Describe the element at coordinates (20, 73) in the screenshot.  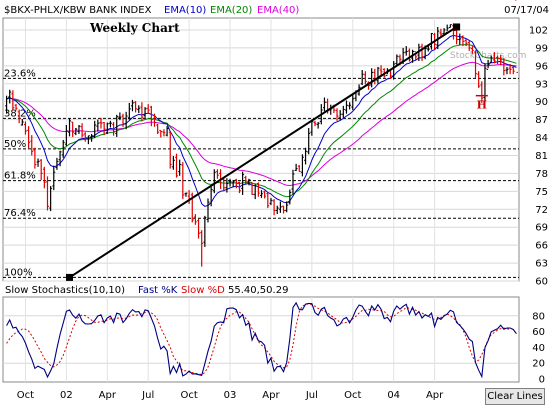
I see `fib-label: 23.6%` at that location.